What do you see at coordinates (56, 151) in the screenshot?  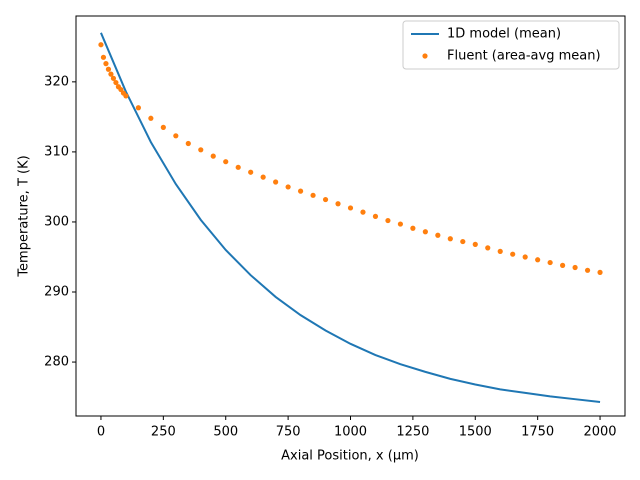 I see `y-tick-label: 310` at bounding box center [56, 151].